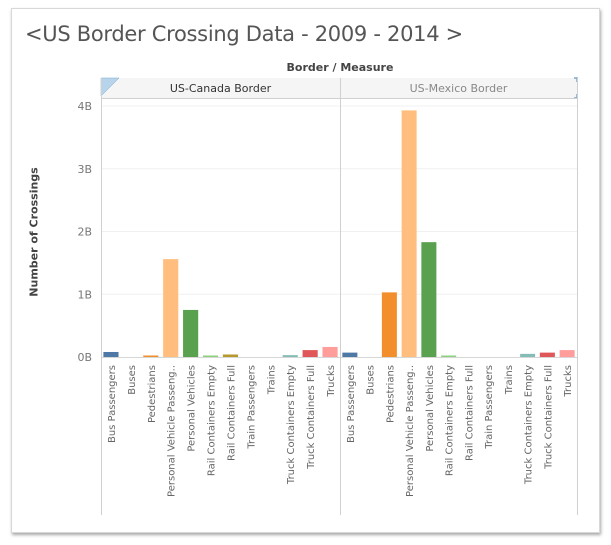 Image resolution: width=611 pixels, height=545 pixels. What do you see at coordinates (244, 34) in the screenshot?
I see `chart-title: <US Border Crossing Data - 2009 - 2014 >` at bounding box center [244, 34].